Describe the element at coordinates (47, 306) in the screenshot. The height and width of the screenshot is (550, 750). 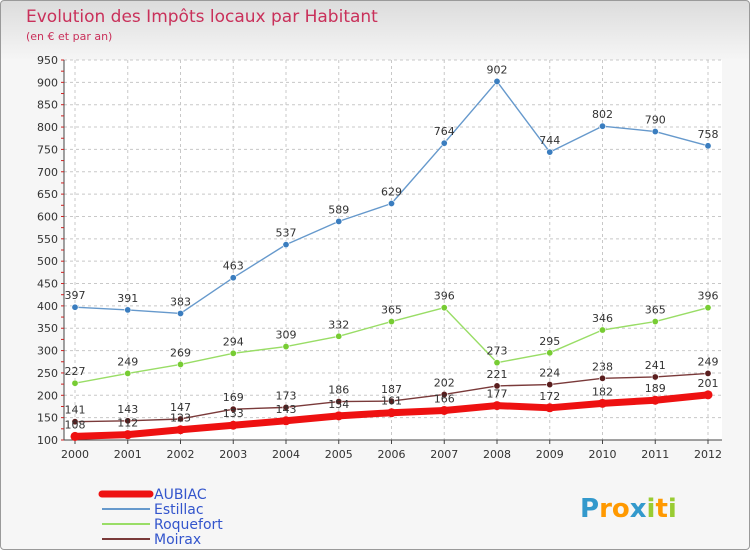
I see `y-tick-label: 400` at that location.